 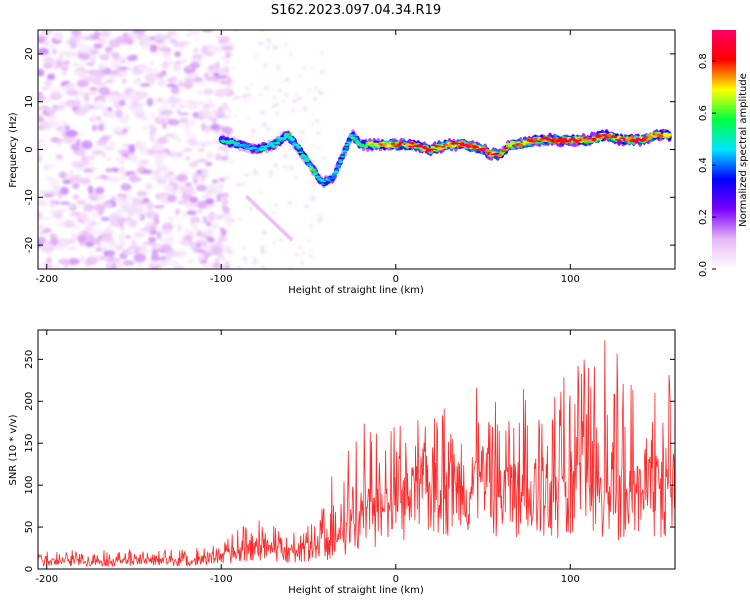 I want to click on y-tick-label: 0, so click(x=29, y=149).